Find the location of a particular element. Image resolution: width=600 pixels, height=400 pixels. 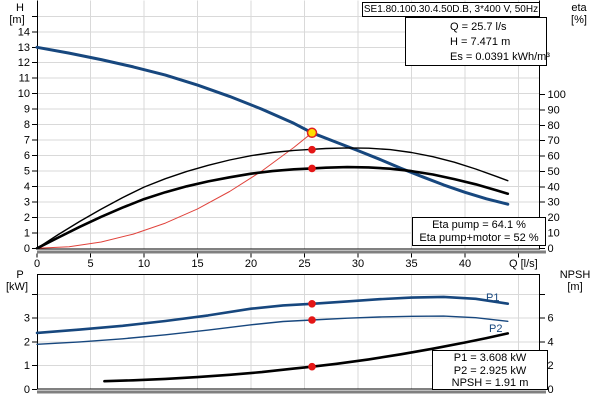

p2-value: P2 = 2.925 kW is located at coordinates (490, 370).